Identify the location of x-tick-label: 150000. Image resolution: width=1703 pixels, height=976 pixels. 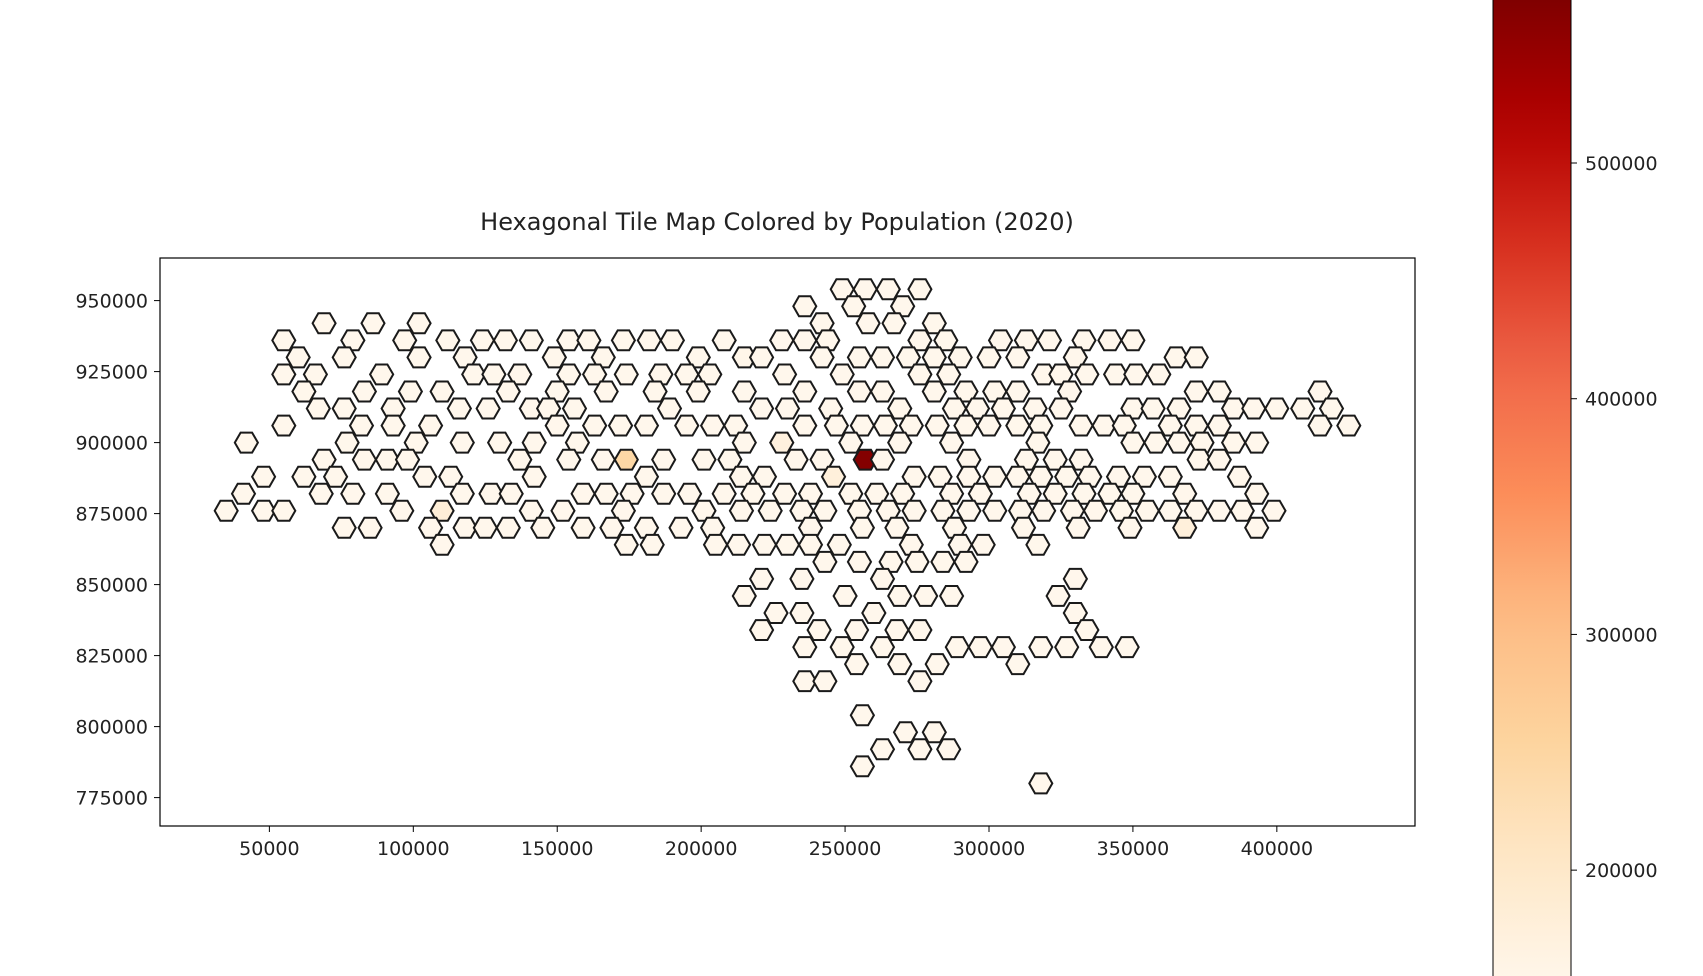
(557, 849).